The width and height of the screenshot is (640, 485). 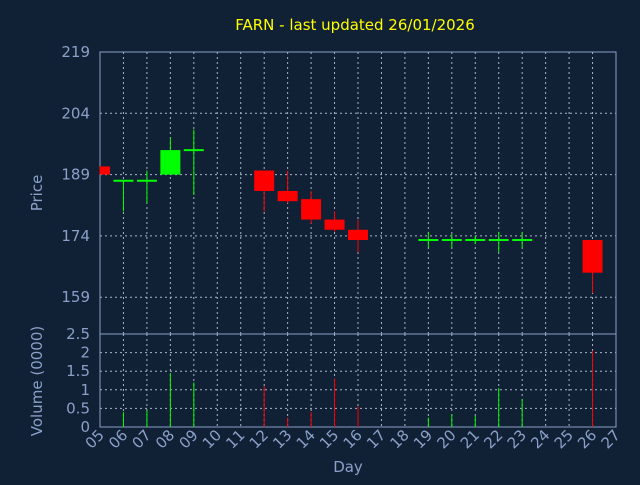 I want to click on volume-y-tick-label: 2, so click(x=85, y=353).